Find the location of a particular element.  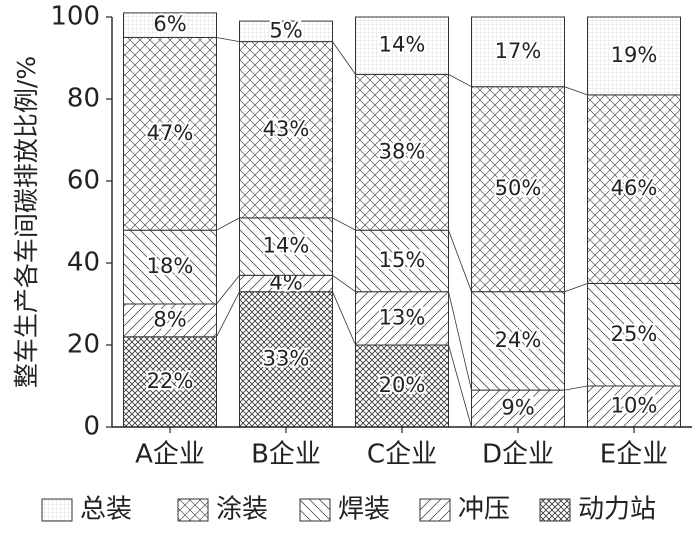

y-tick-label: 80 is located at coordinates (83, 99).